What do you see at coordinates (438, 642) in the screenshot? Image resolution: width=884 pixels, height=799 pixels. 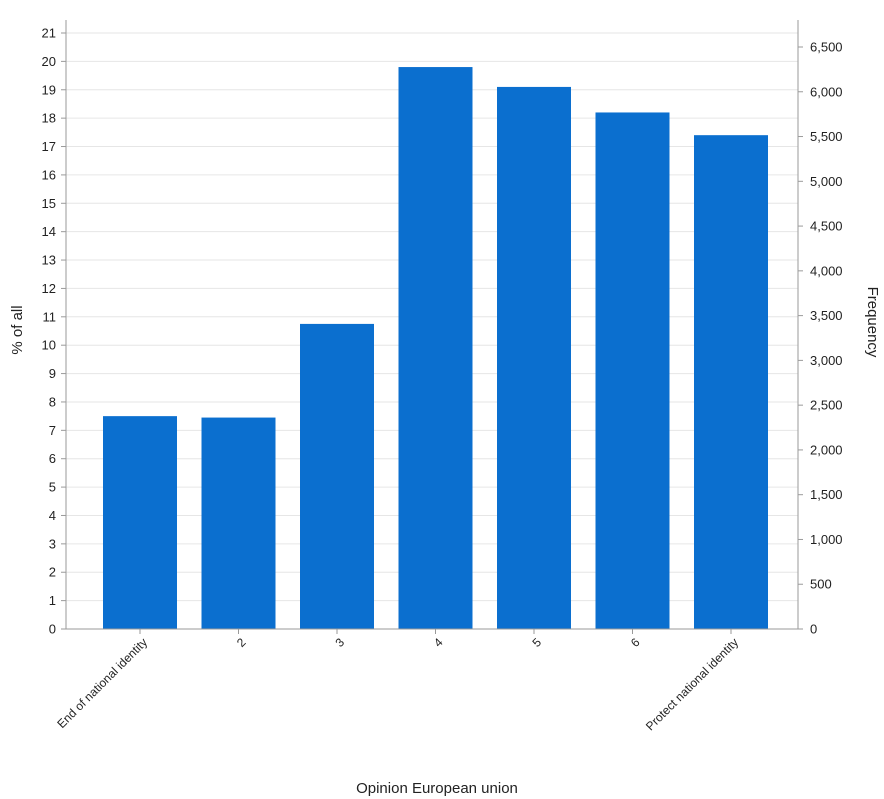 I see `category-label: 4` at bounding box center [438, 642].